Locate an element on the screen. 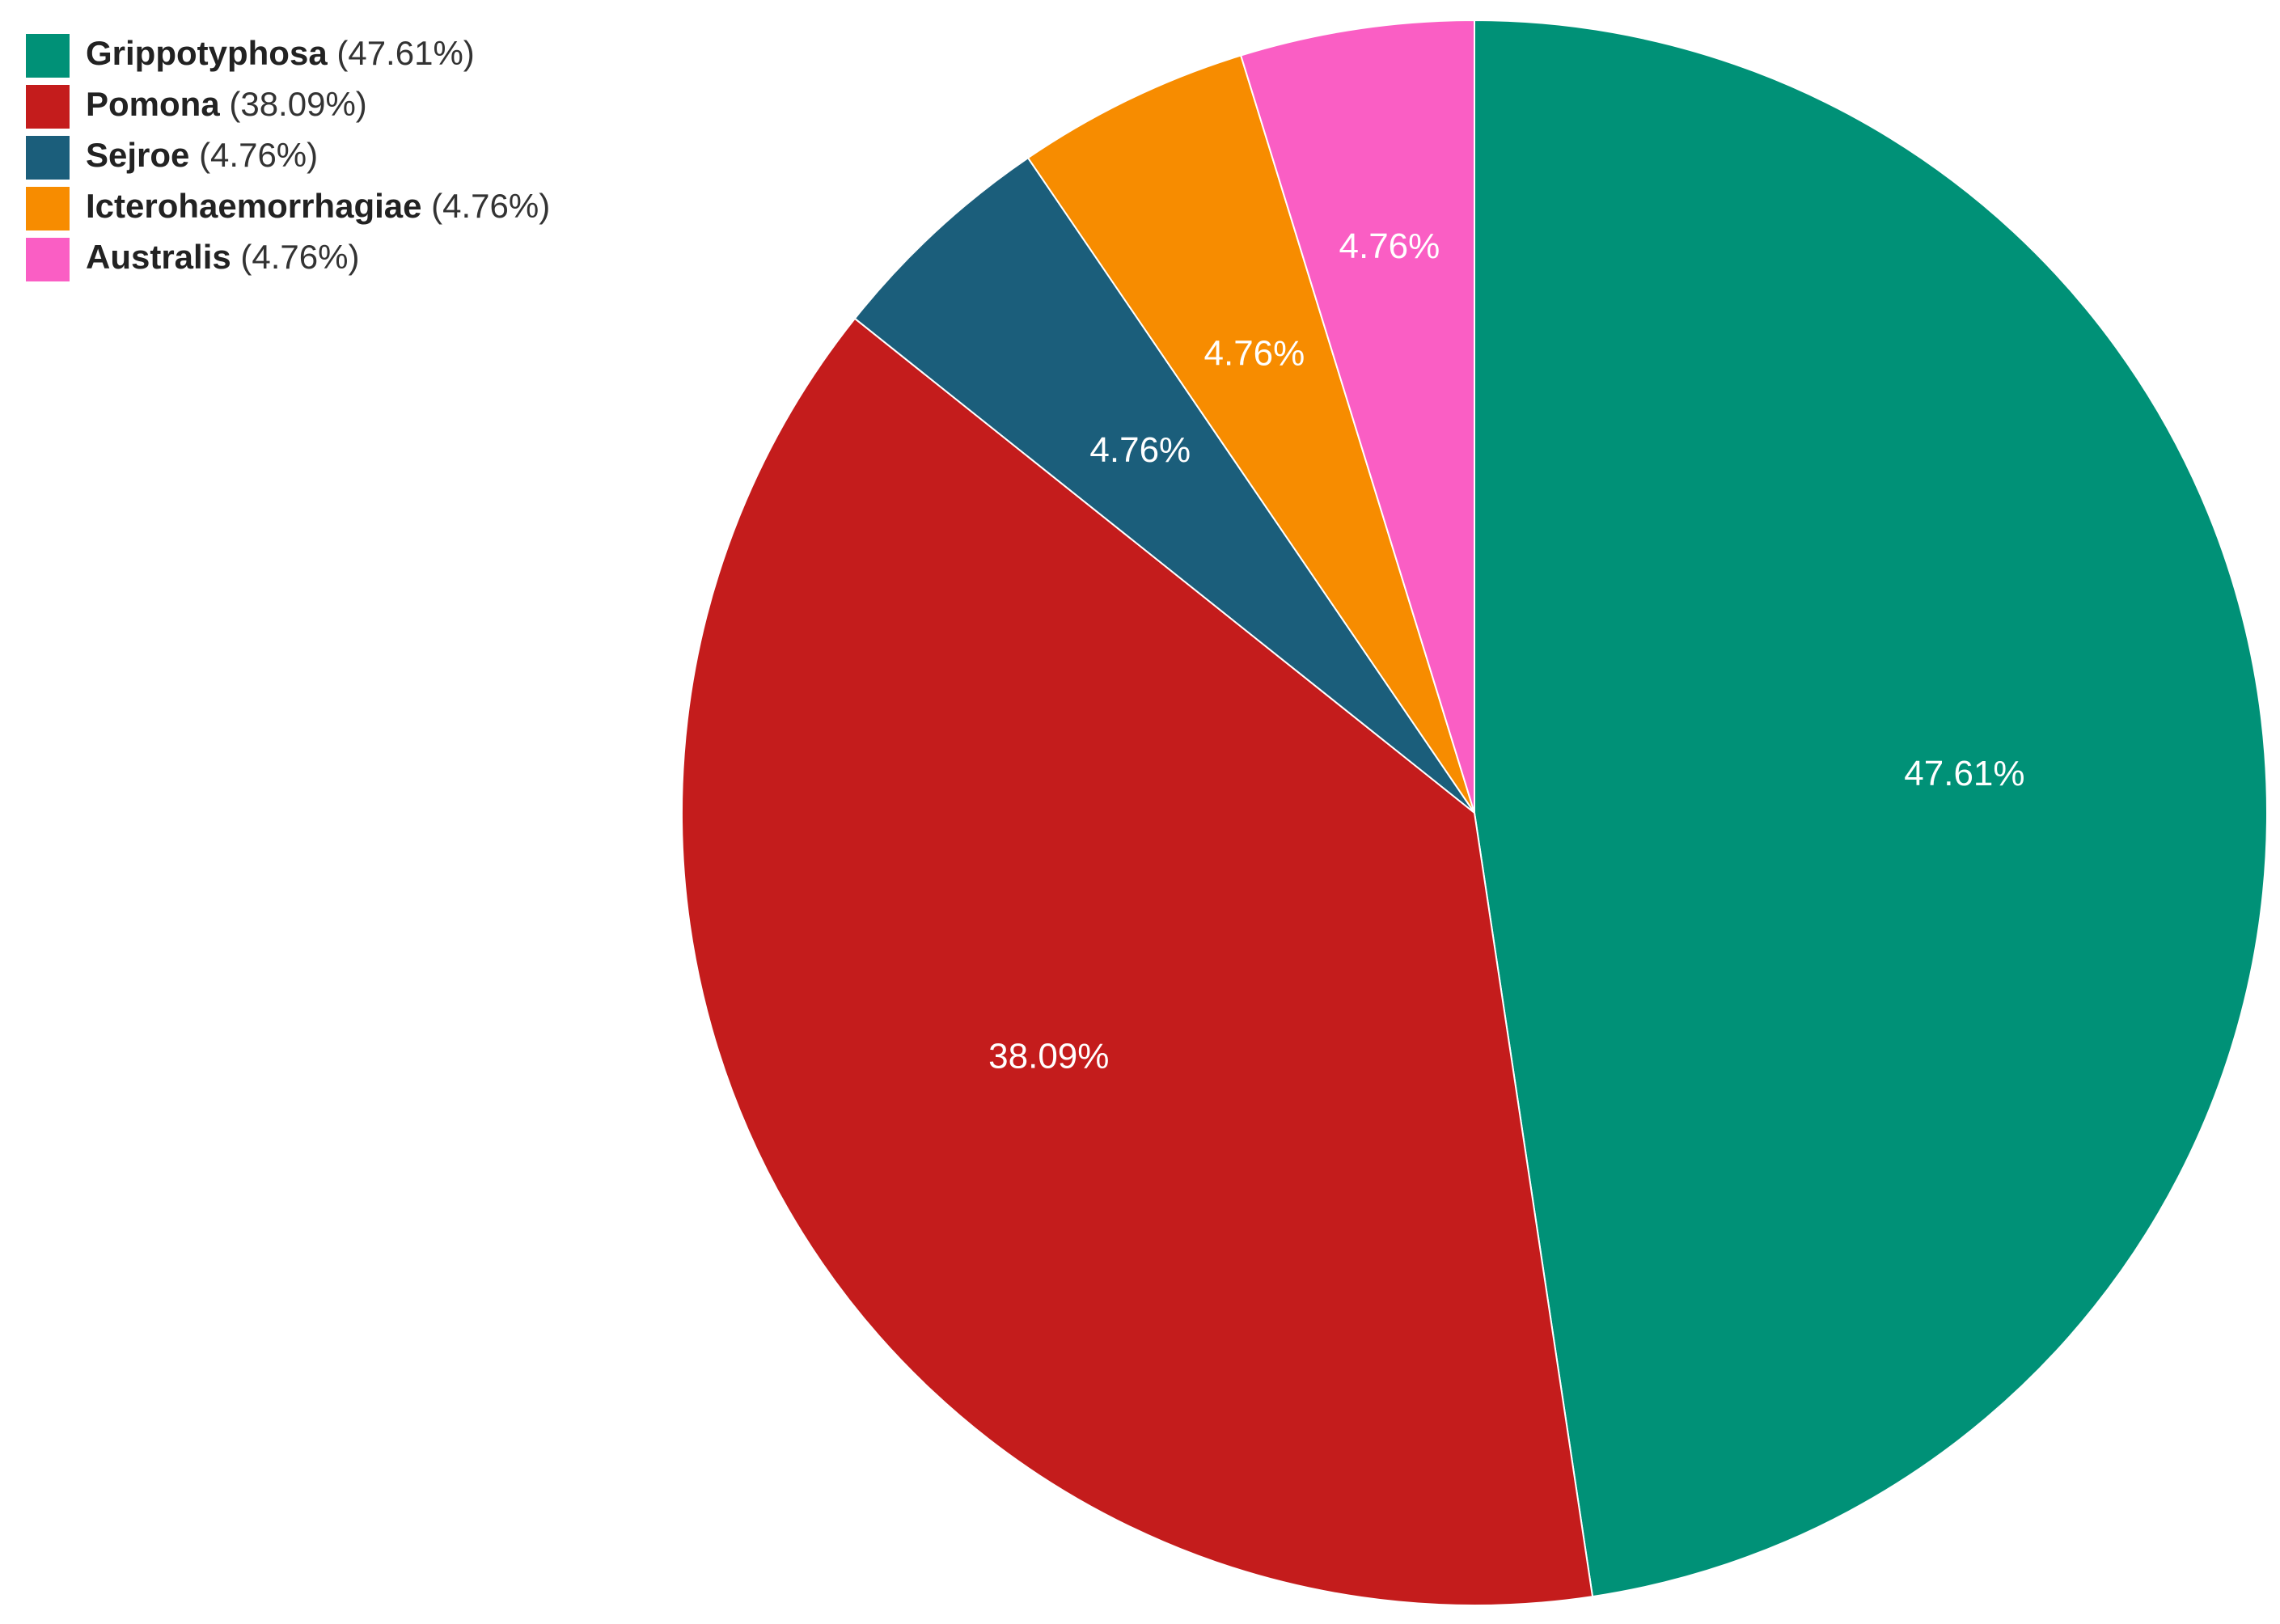 The height and width of the screenshot is (1624, 2280). slice-label-sejroe: 4.76% is located at coordinates (1140, 450).